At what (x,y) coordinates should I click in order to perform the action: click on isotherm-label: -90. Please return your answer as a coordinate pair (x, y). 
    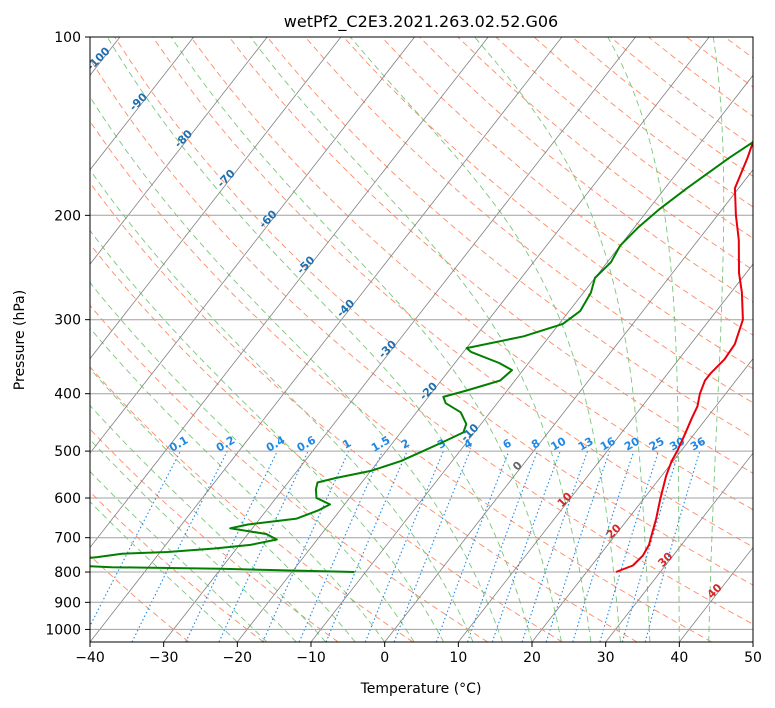
    Looking at the image, I should click on (138, 101).